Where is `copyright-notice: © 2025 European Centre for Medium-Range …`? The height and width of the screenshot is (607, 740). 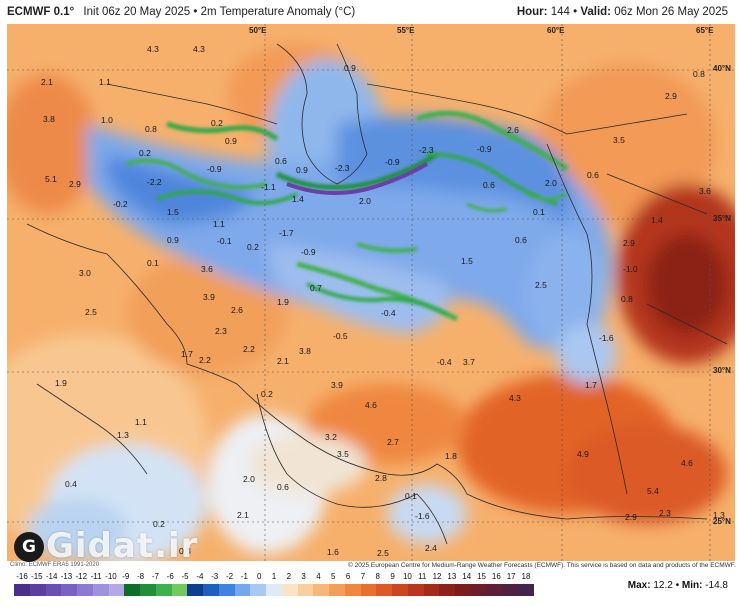 copyright-notice: © 2025 European Centre for Medium-Range … is located at coordinates (542, 565).